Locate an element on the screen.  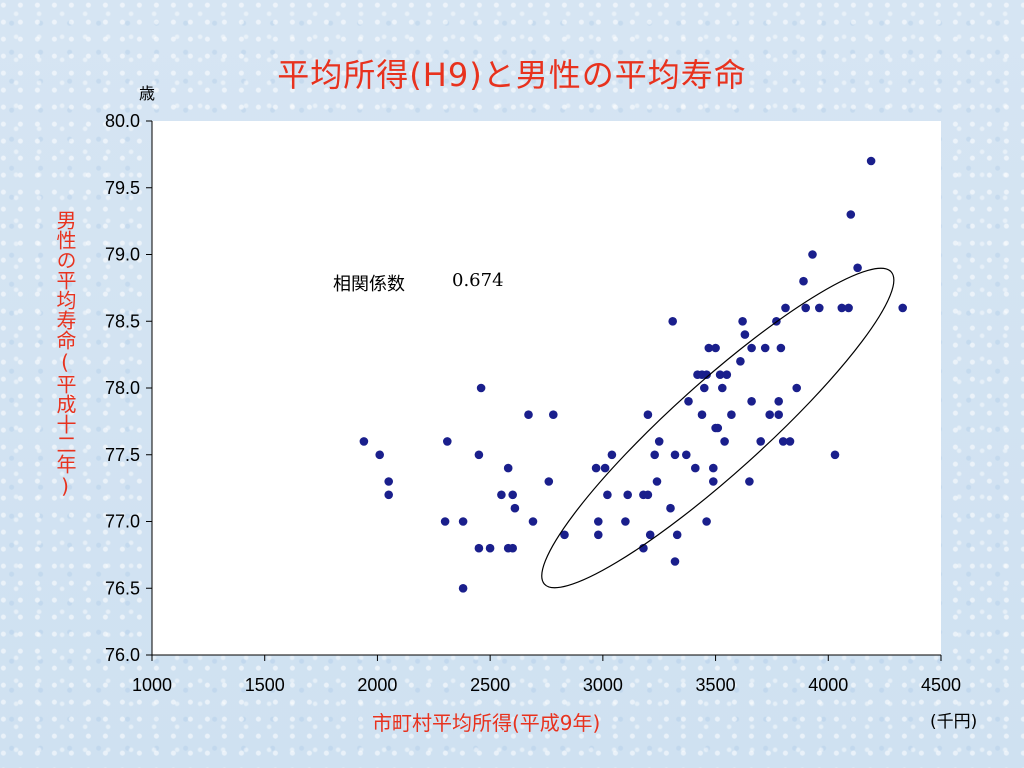
x-tick-label: 4000 is located at coordinates (828, 685).